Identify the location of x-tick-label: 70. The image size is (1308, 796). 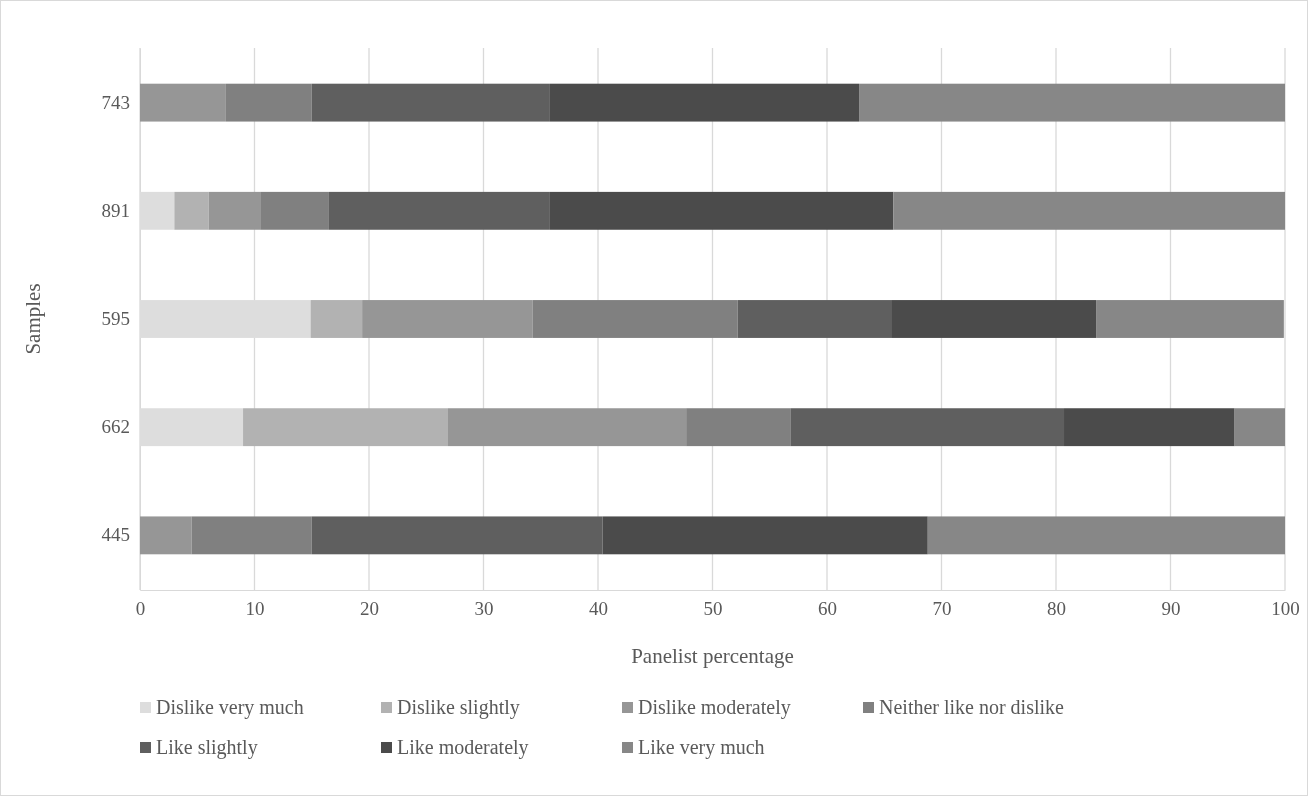
(942, 609).